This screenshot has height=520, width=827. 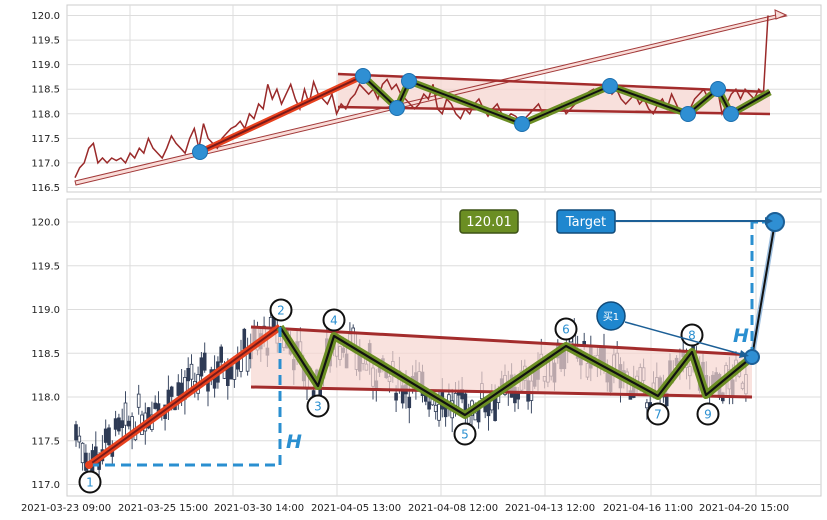 What do you see at coordinates (763, 289) in the screenshot?
I see `breakout-line` at bounding box center [763, 289].